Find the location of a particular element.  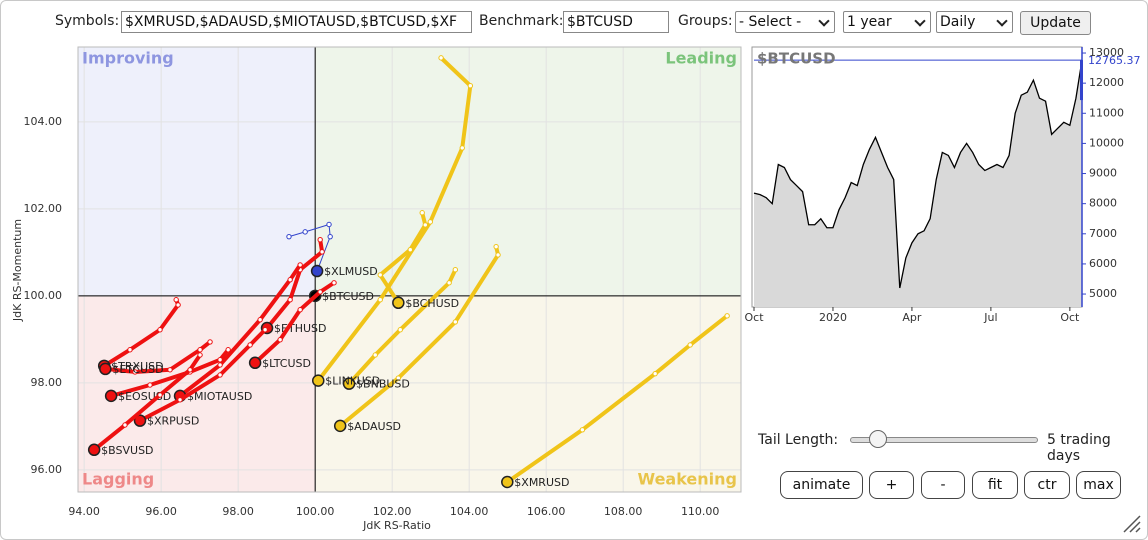

x-tick-label: Apr is located at coordinates (912, 317).